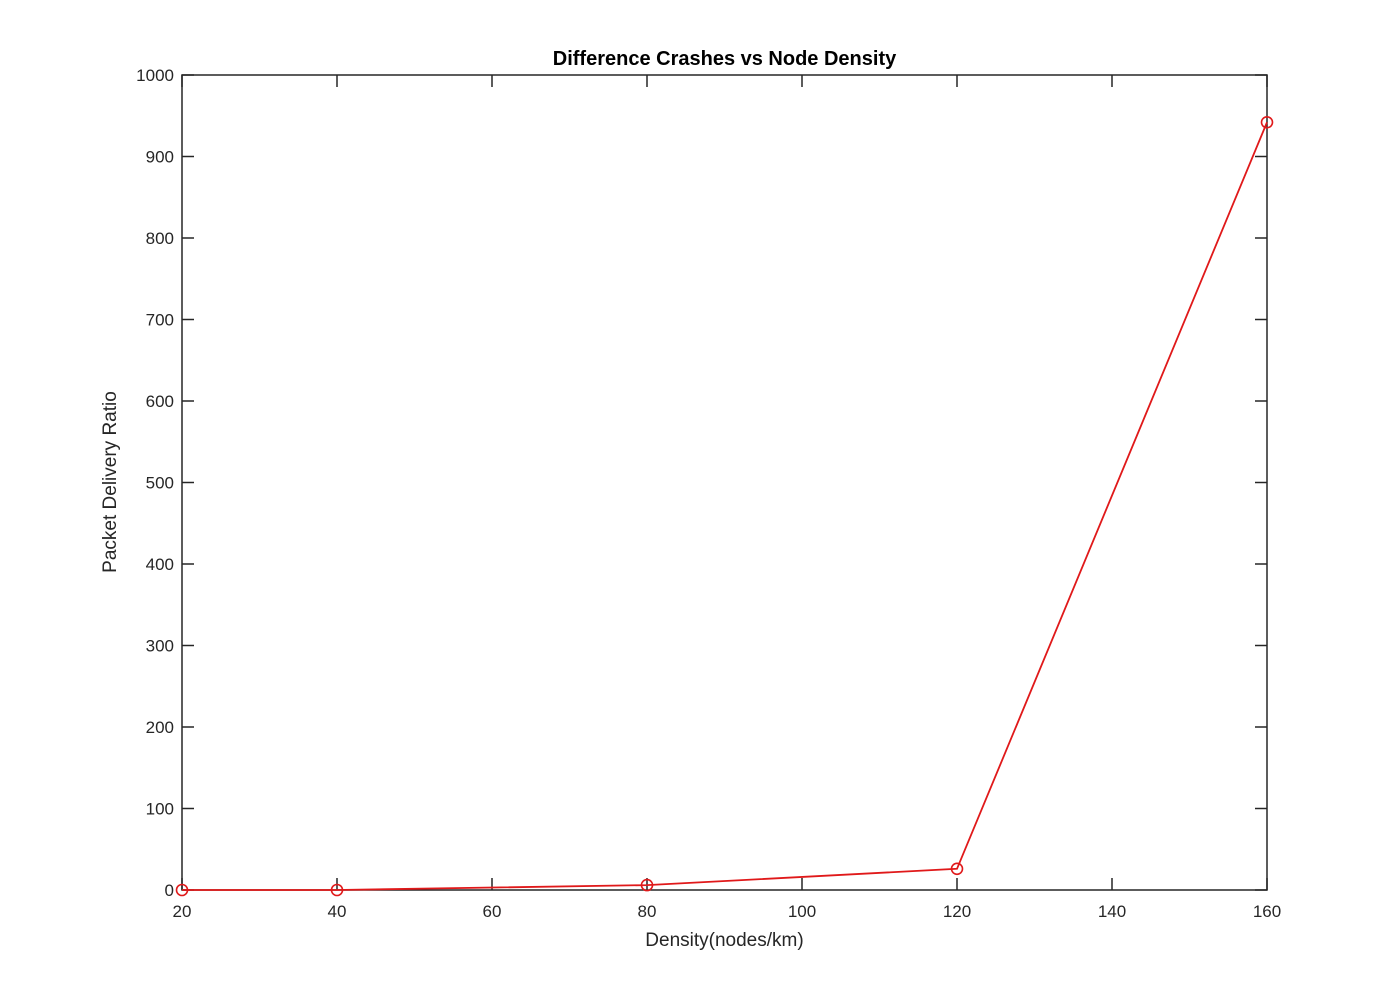  I want to click on x-axis-label: Density(nodes/km), so click(724, 940).